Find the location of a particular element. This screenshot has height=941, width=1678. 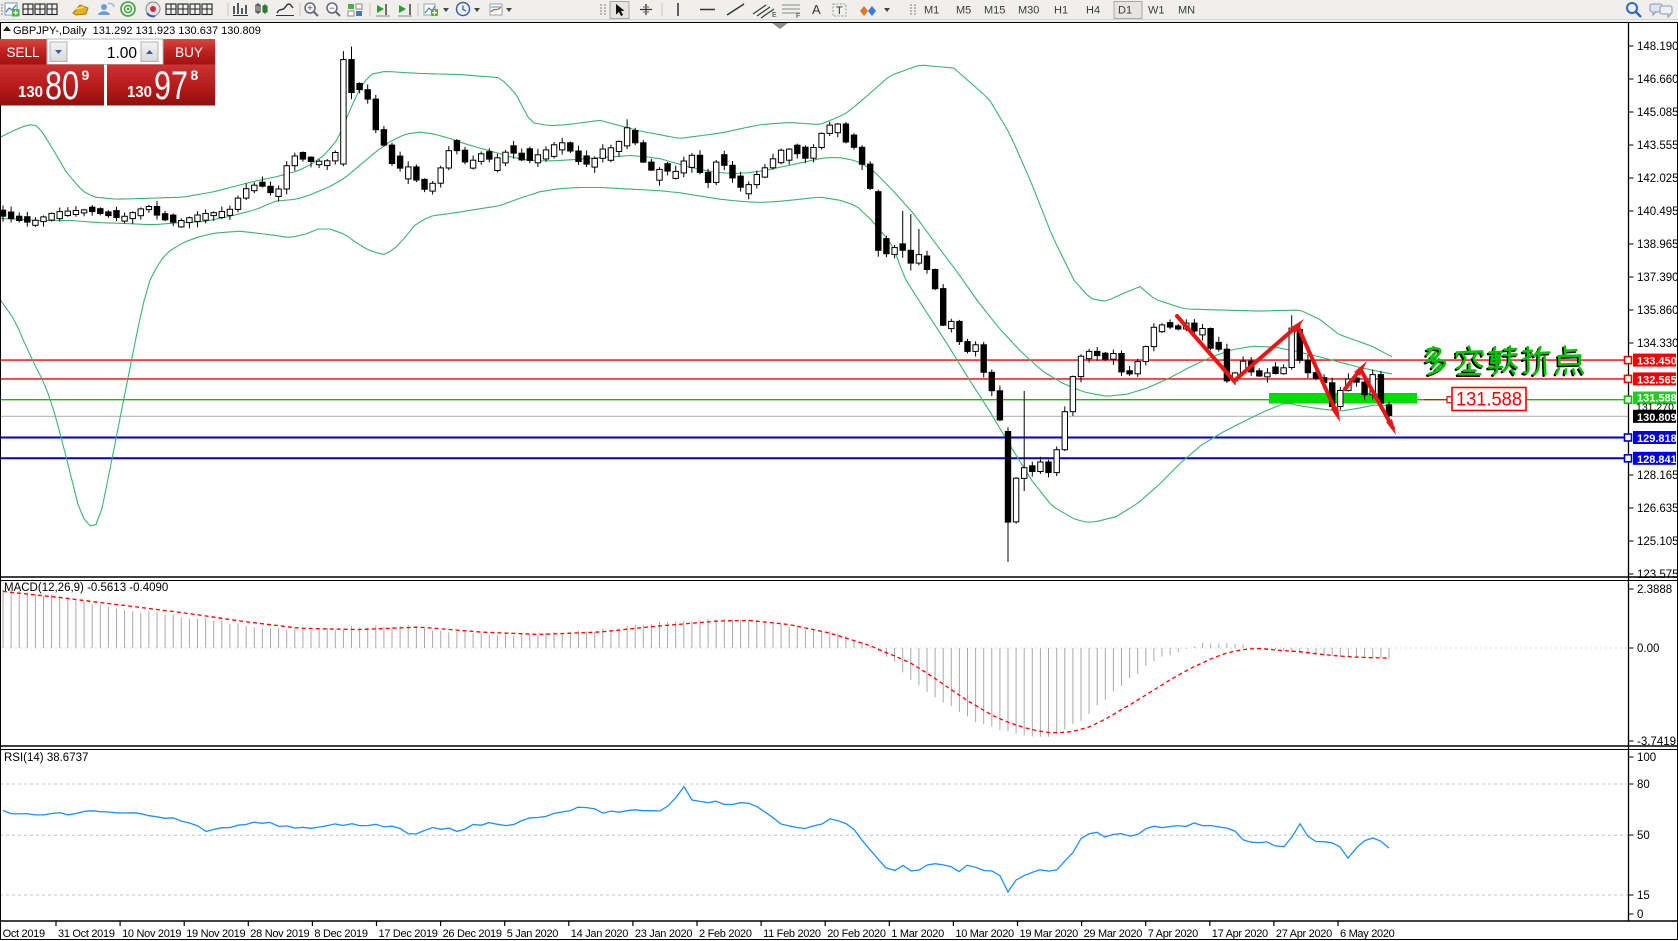

svg-text: 8 Dec 2019 is located at coordinates (340, 934).